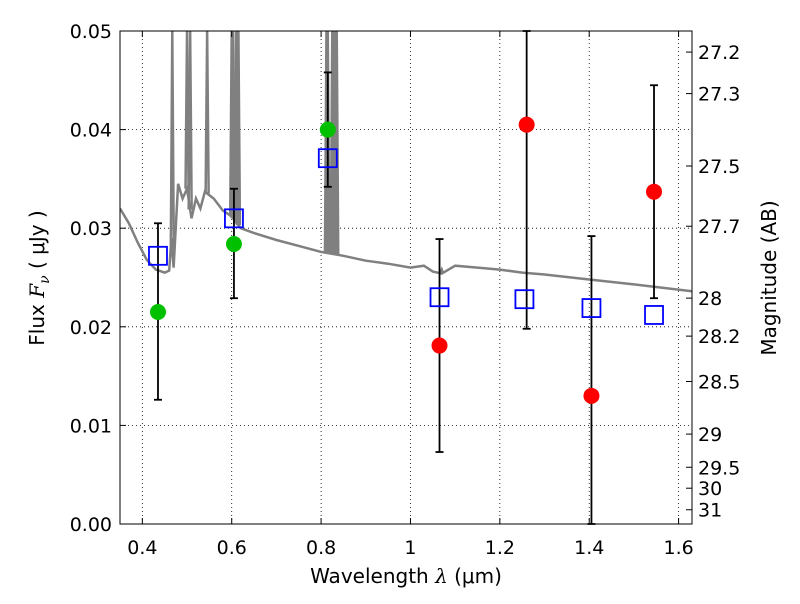 The height and width of the screenshot is (604, 800). I want to click on y-axis-label: Flux Fν ( μJy ), so click(39, 277).